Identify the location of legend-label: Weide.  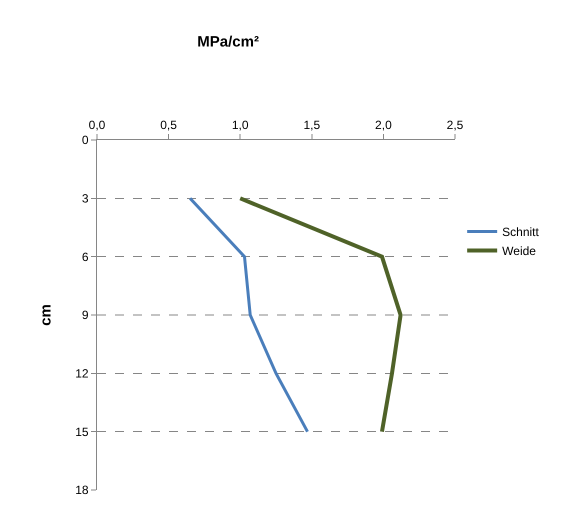
(519, 251).